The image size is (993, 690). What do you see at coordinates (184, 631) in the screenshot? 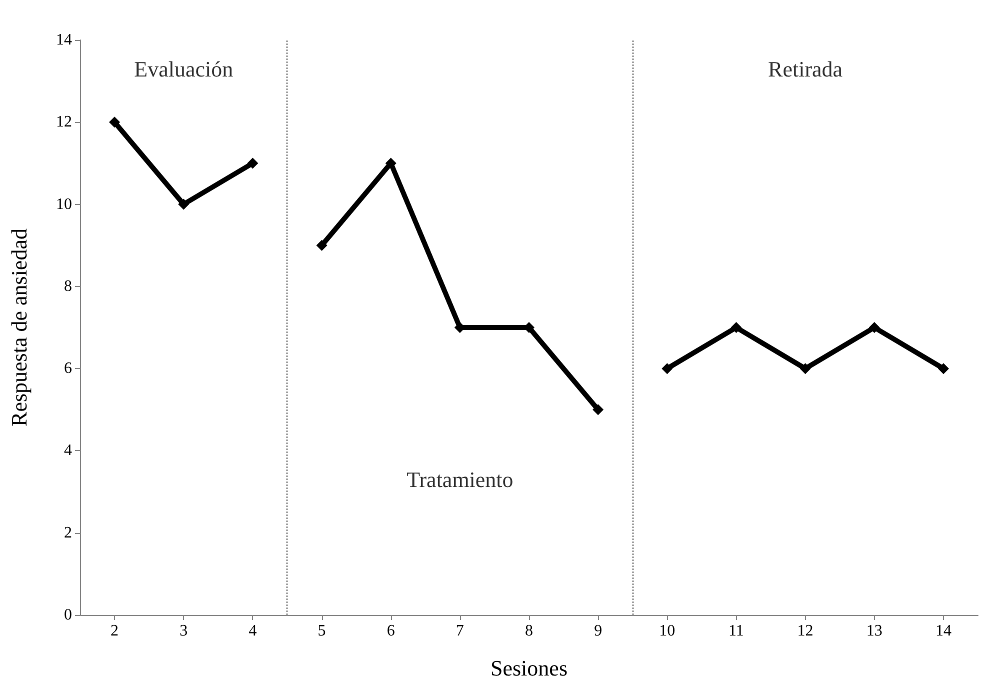
I see `x-tick-label: 3` at bounding box center [184, 631].